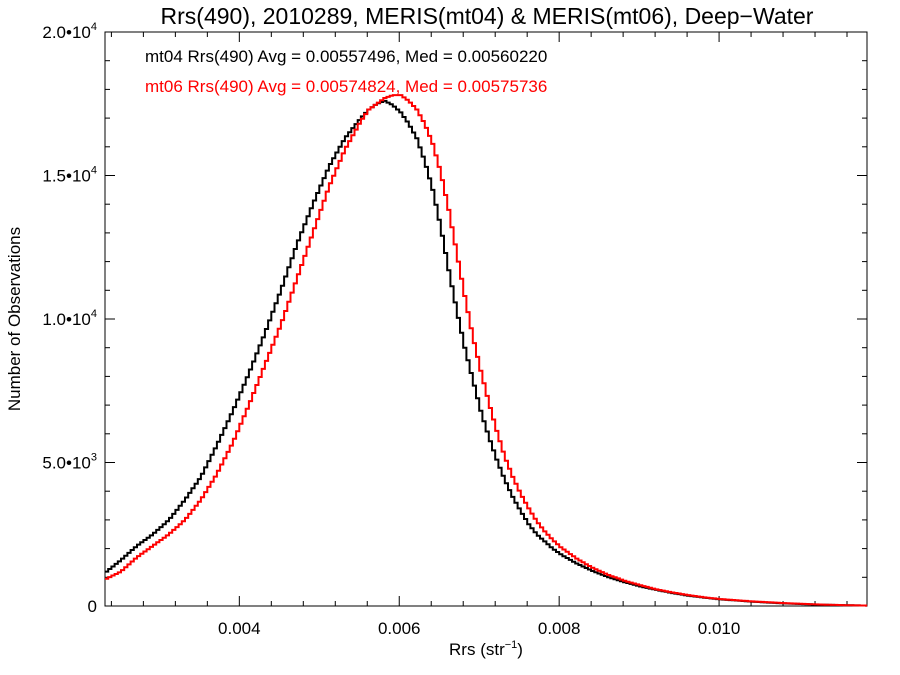  Describe the element at coordinates (66, 319) in the screenshot. I see `y-tick-label-main: 1.0•10` at that location.